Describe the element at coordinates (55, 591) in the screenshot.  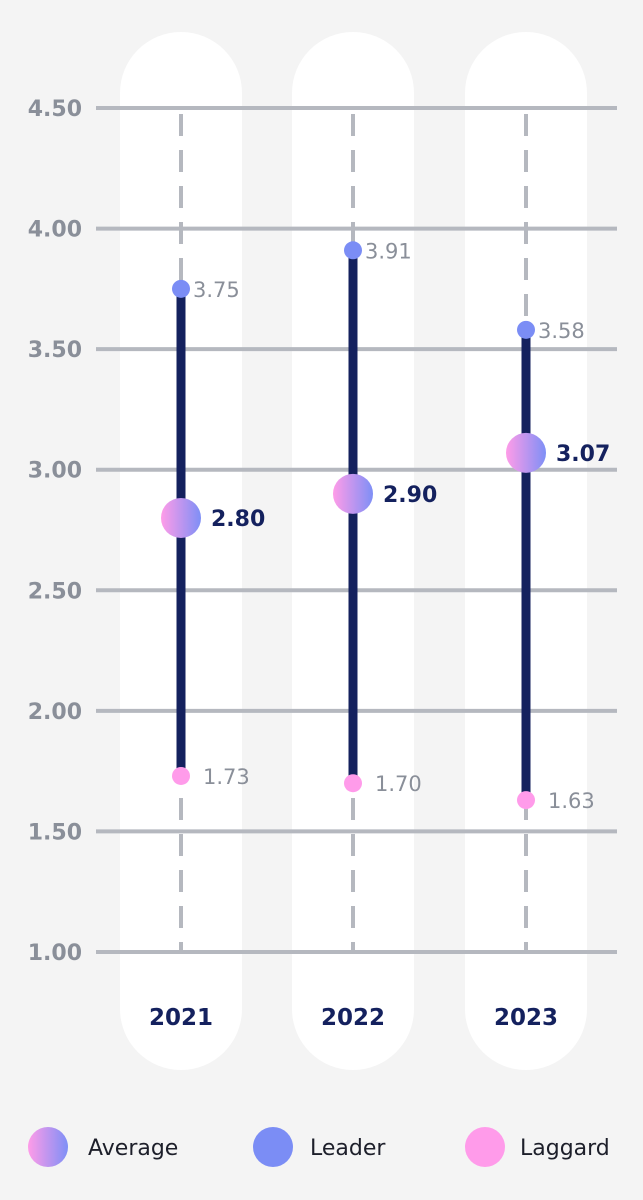
I see `y-tick-label: 2.50` at that location.